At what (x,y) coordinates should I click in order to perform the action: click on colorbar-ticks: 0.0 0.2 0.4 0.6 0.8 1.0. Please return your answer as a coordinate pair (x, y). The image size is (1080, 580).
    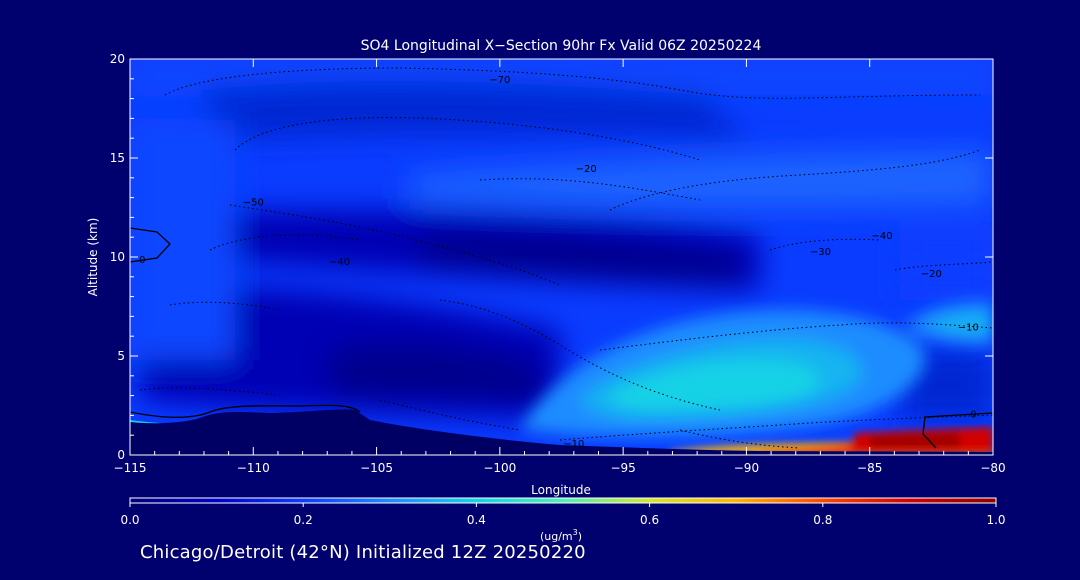
    Looking at the image, I should click on (563, 515).